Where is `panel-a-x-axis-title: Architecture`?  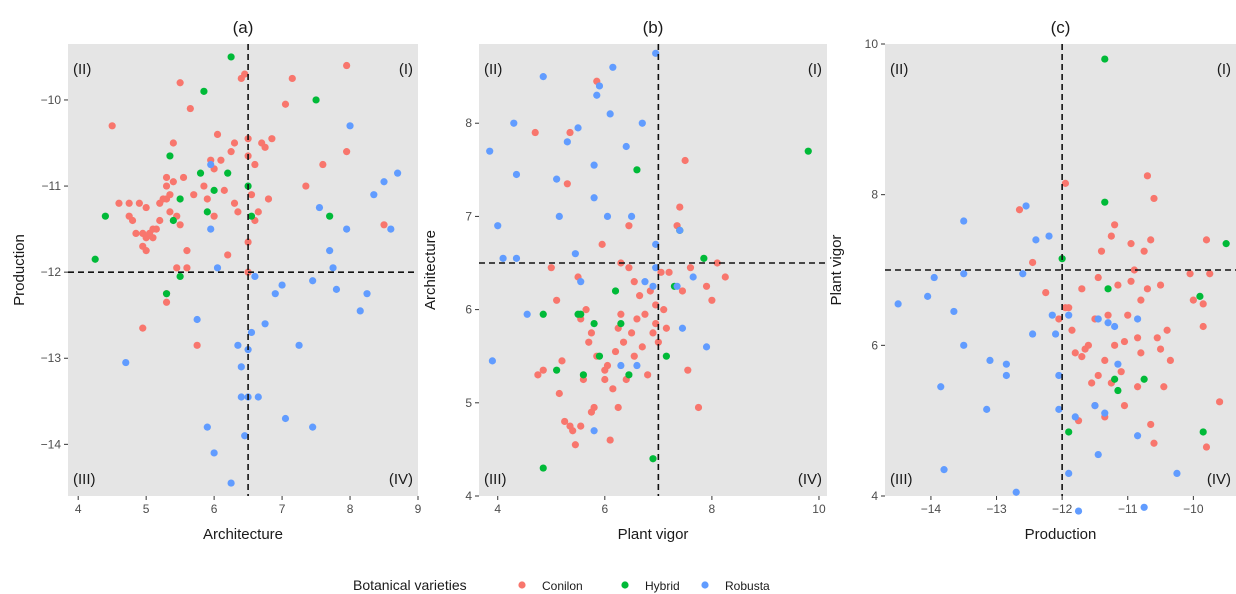
panel-a-x-axis-title: Architecture is located at coordinates (243, 534).